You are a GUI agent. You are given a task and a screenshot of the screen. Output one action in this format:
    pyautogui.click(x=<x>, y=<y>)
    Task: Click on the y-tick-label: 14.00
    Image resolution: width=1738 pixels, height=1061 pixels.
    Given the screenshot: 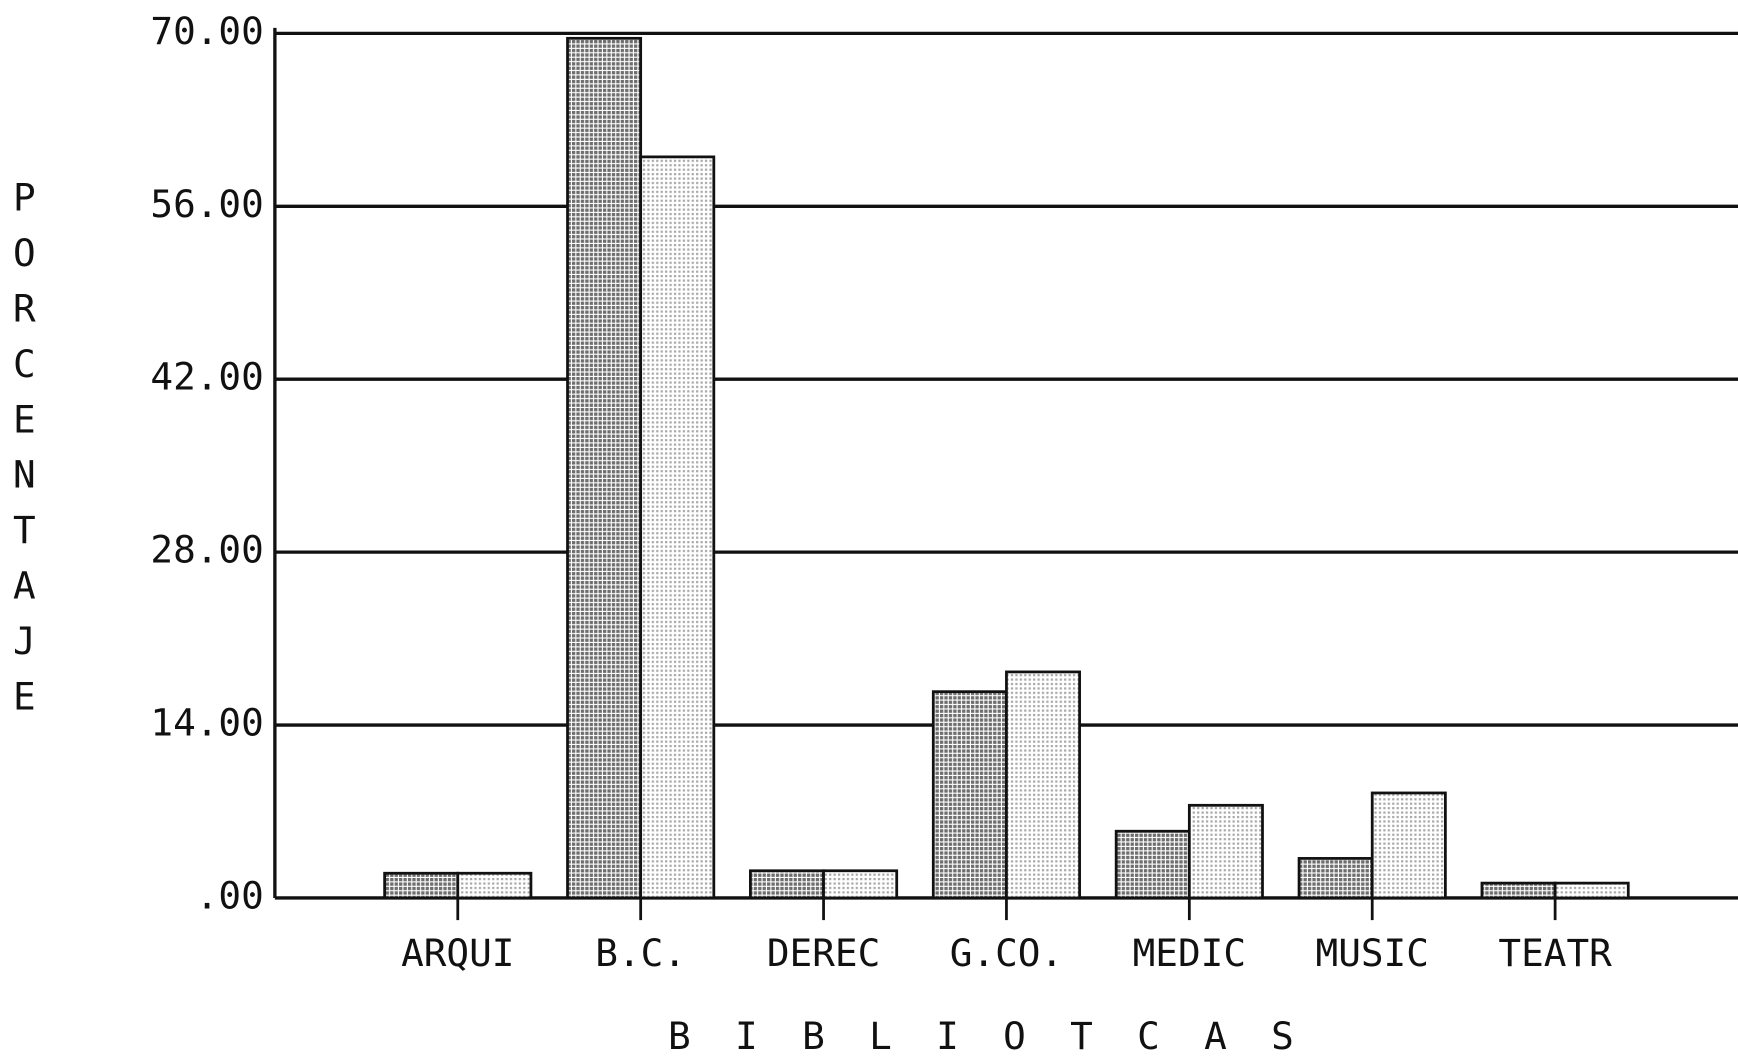 What is the action you would take?
    pyautogui.click(x=206, y=723)
    